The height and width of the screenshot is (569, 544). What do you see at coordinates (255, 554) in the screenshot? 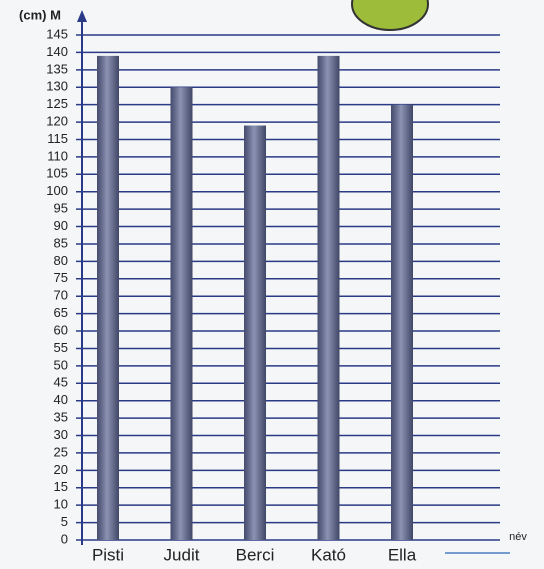
I see `x-tick-label: Berci` at bounding box center [255, 554].